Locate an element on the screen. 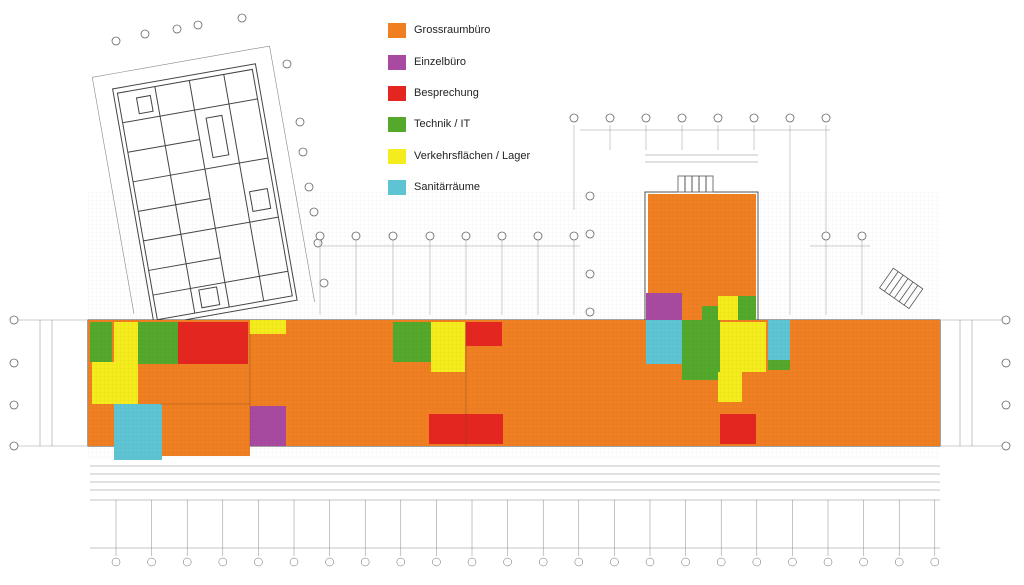 The width and height of the screenshot is (1024, 585). legend-label: Verkehrsflächen / Lager is located at coordinates (472, 156).